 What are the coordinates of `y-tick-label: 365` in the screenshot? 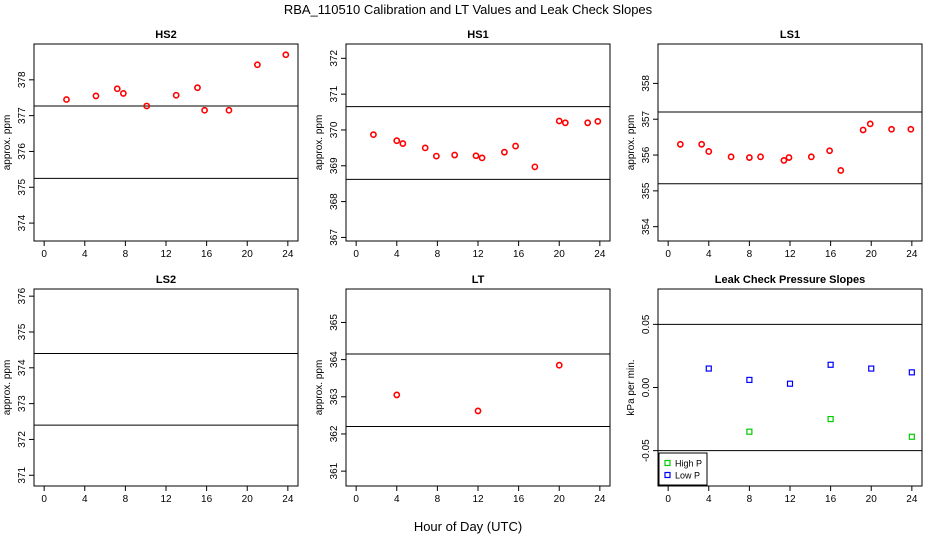 It's located at (334, 322).